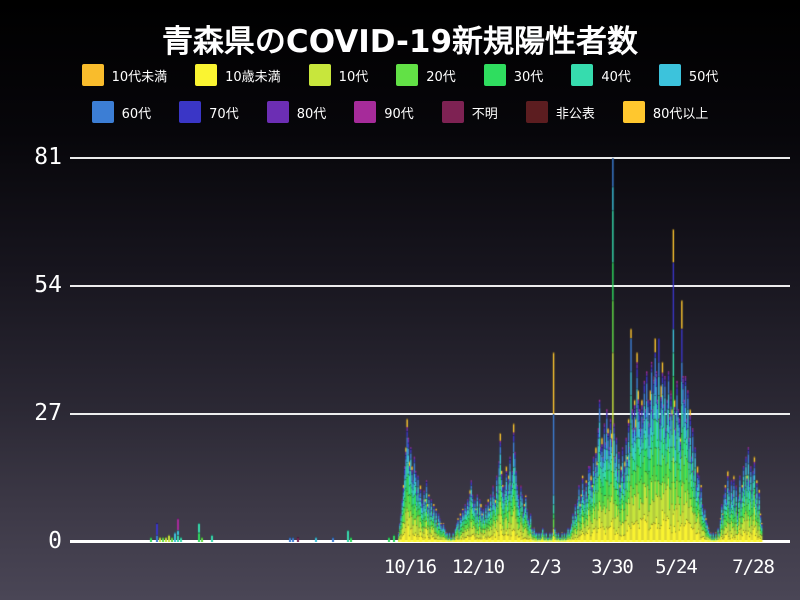 This screenshot has width=800, height=600. I want to click on legend-swatch-u10y, so click(206, 75).